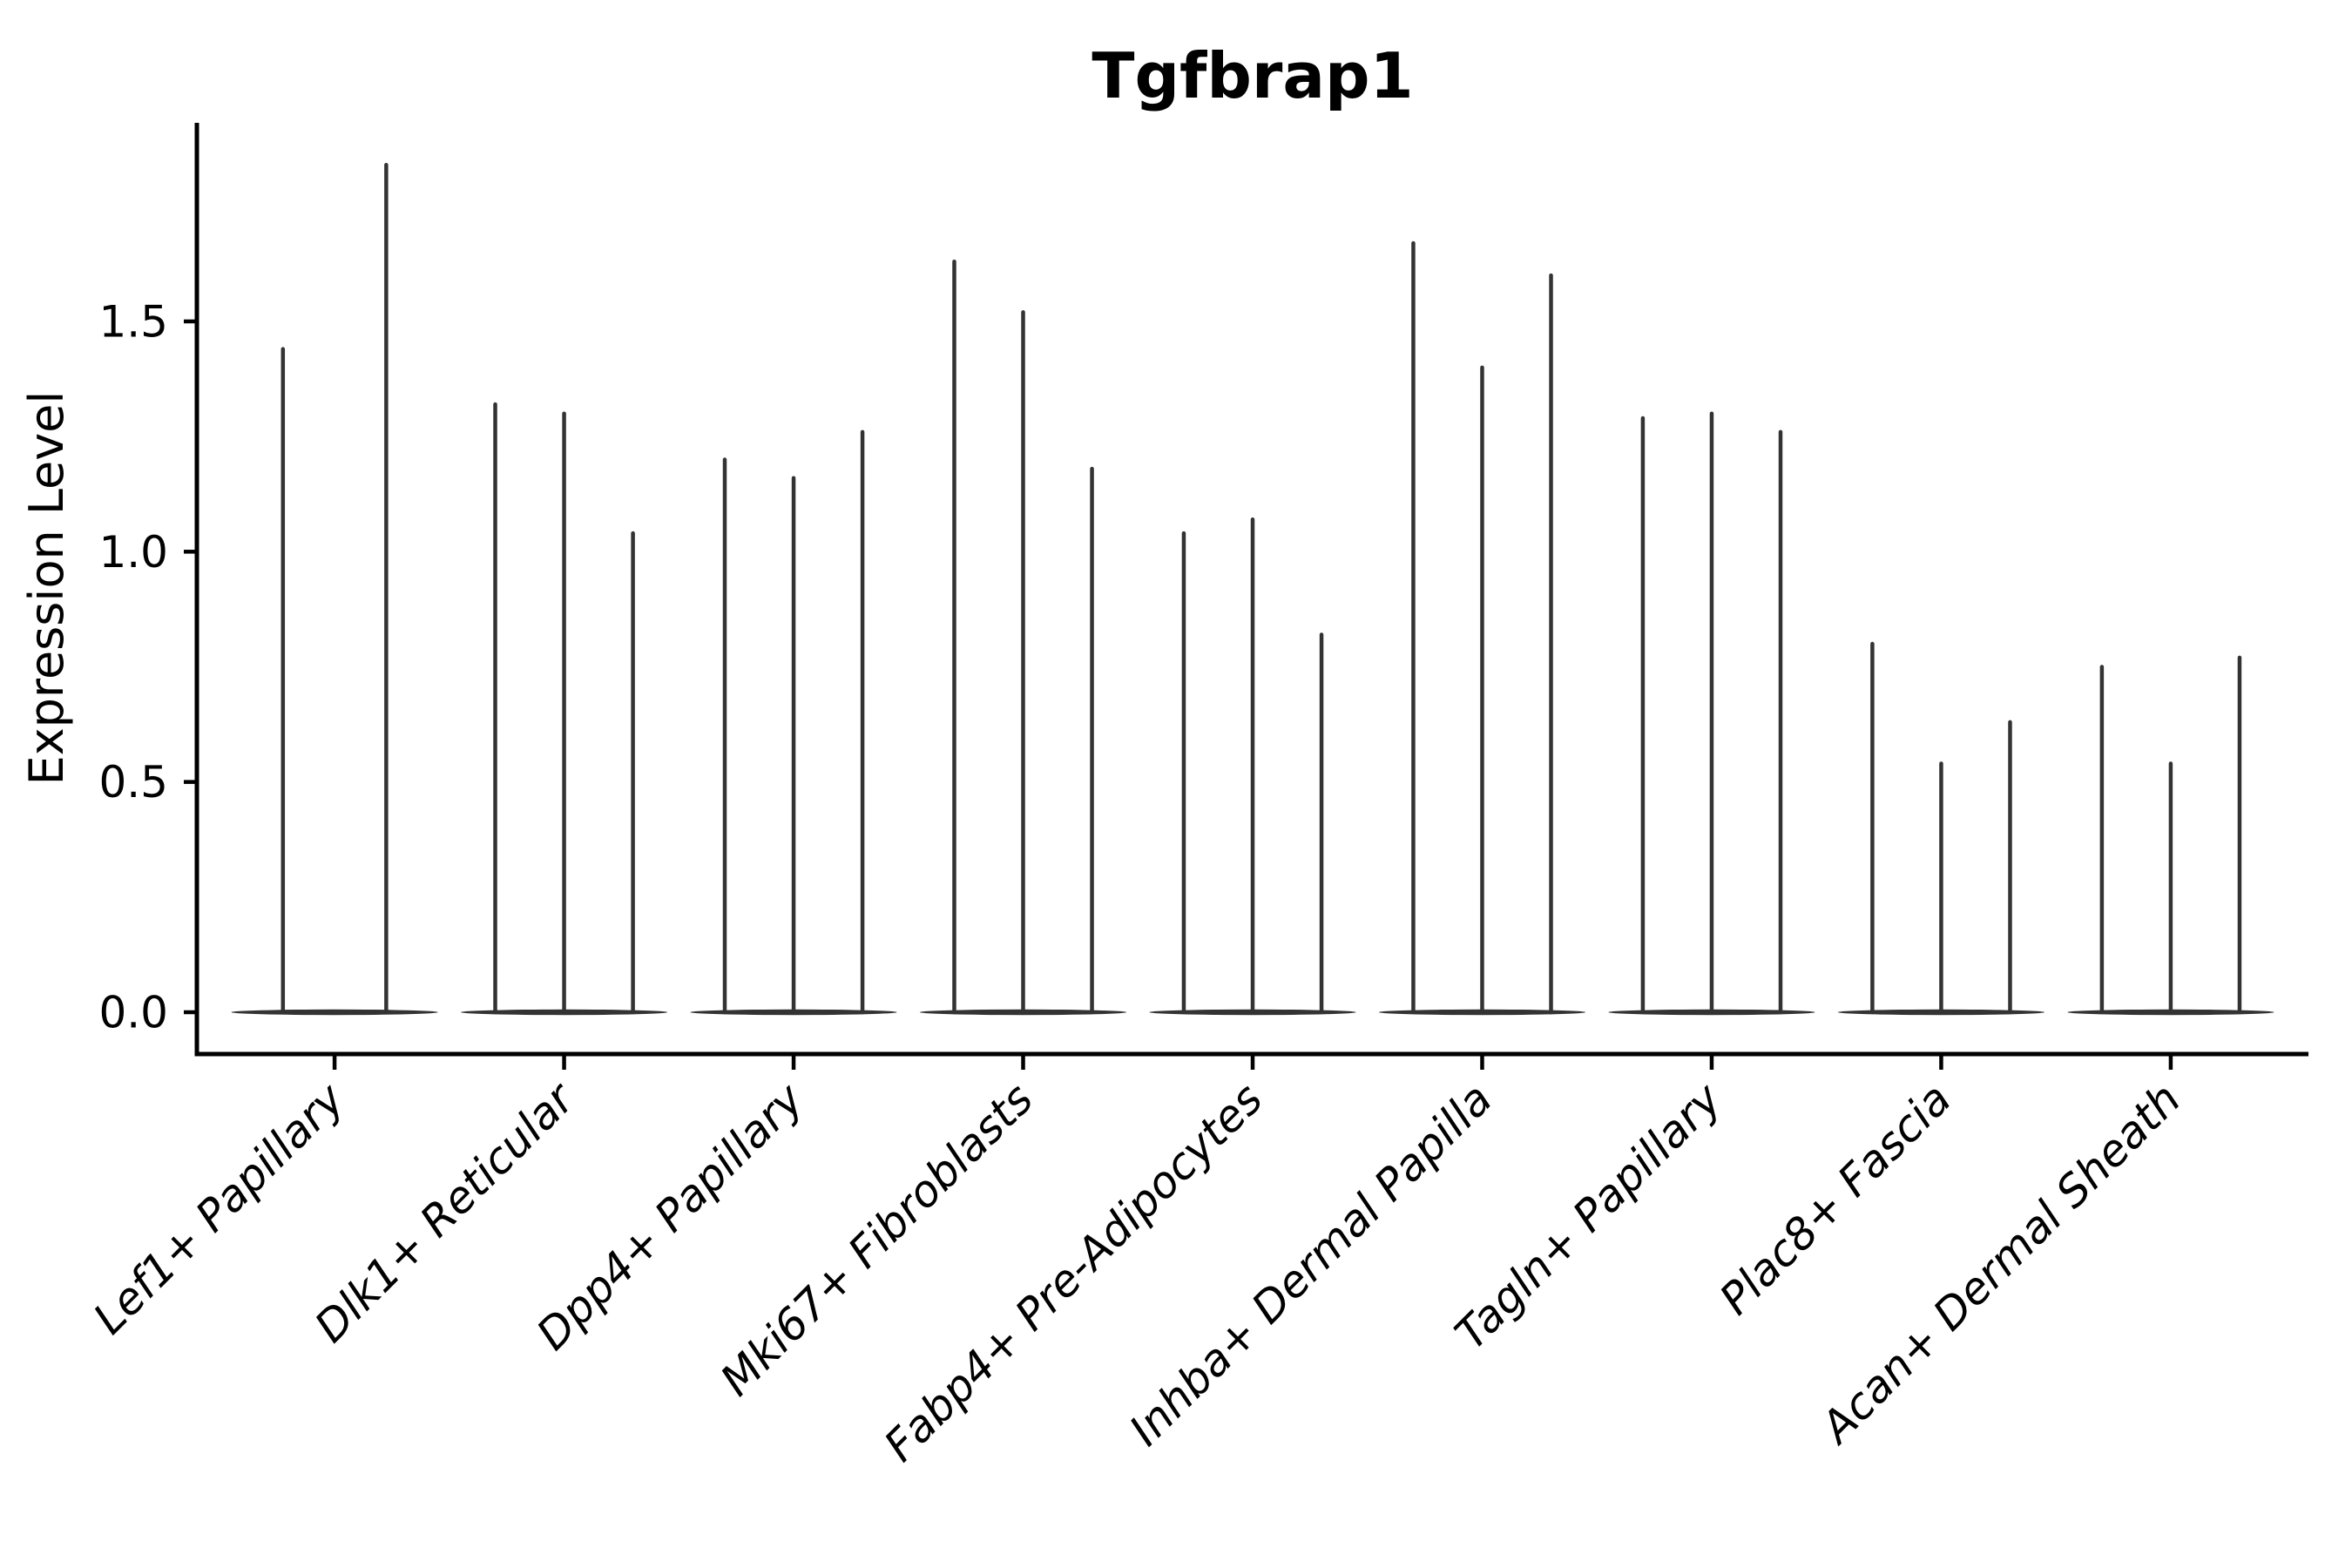 Image resolution: width=2352 pixels, height=1568 pixels. What do you see at coordinates (46, 588) in the screenshot?
I see `y-axis-label: Expression Level` at bounding box center [46, 588].